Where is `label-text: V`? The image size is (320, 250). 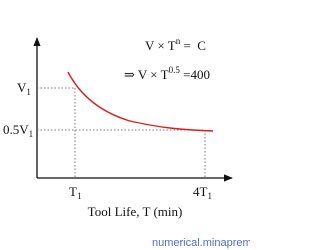
label-text: V is located at coordinates (22, 87).